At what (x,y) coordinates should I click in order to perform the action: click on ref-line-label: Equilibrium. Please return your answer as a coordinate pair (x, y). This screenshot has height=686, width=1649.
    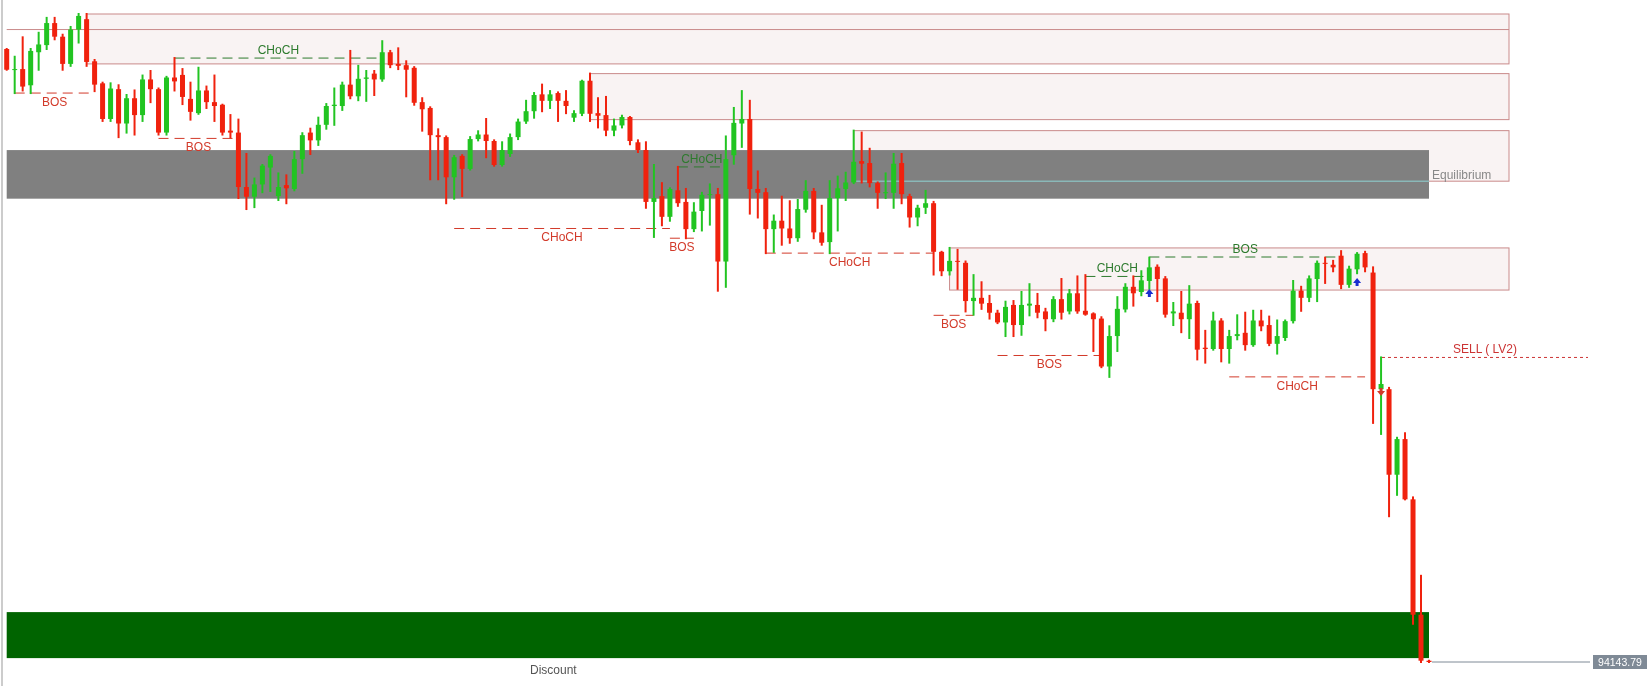
    Looking at the image, I should click on (1462, 175).